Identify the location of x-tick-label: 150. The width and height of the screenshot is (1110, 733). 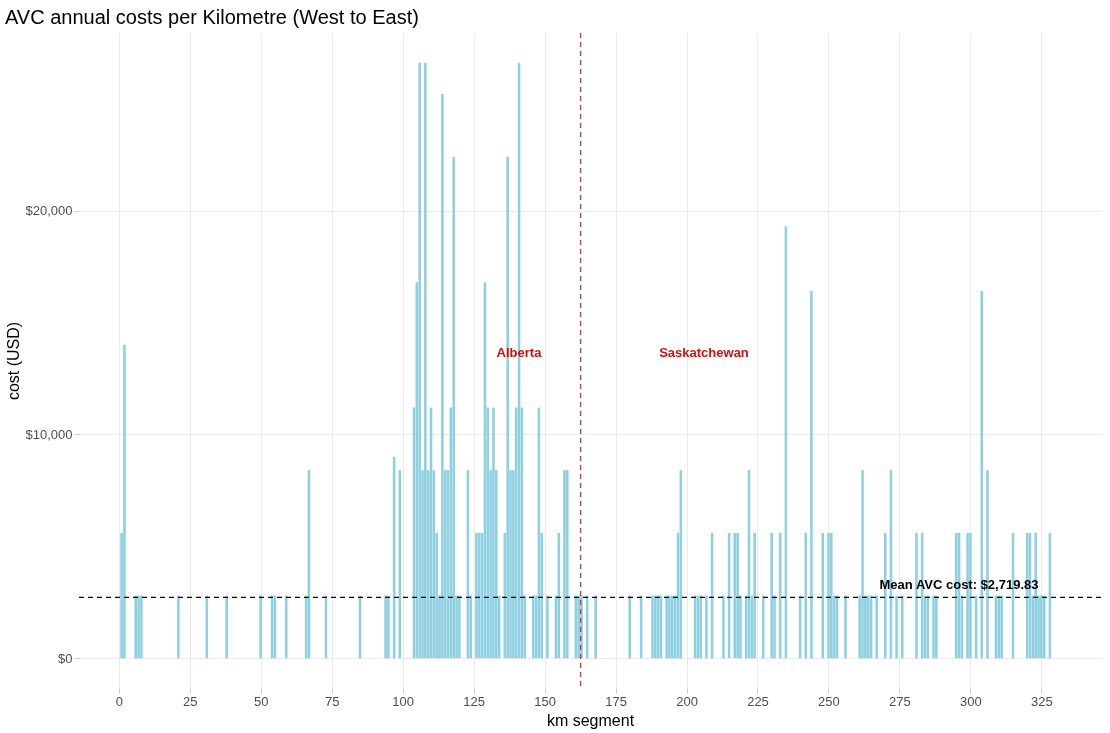
(545, 701).